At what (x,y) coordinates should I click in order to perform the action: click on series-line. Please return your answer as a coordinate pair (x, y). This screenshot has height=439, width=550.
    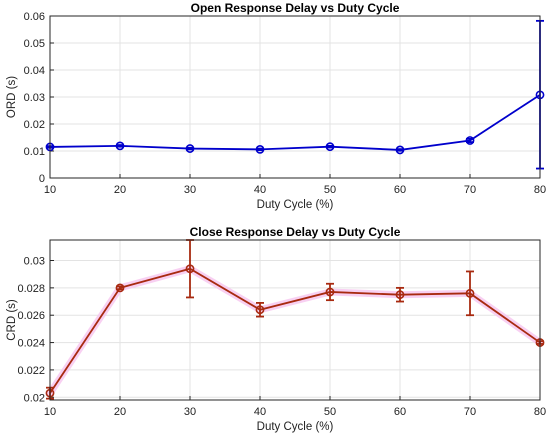
    Looking at the image, I should click on (295, 122).